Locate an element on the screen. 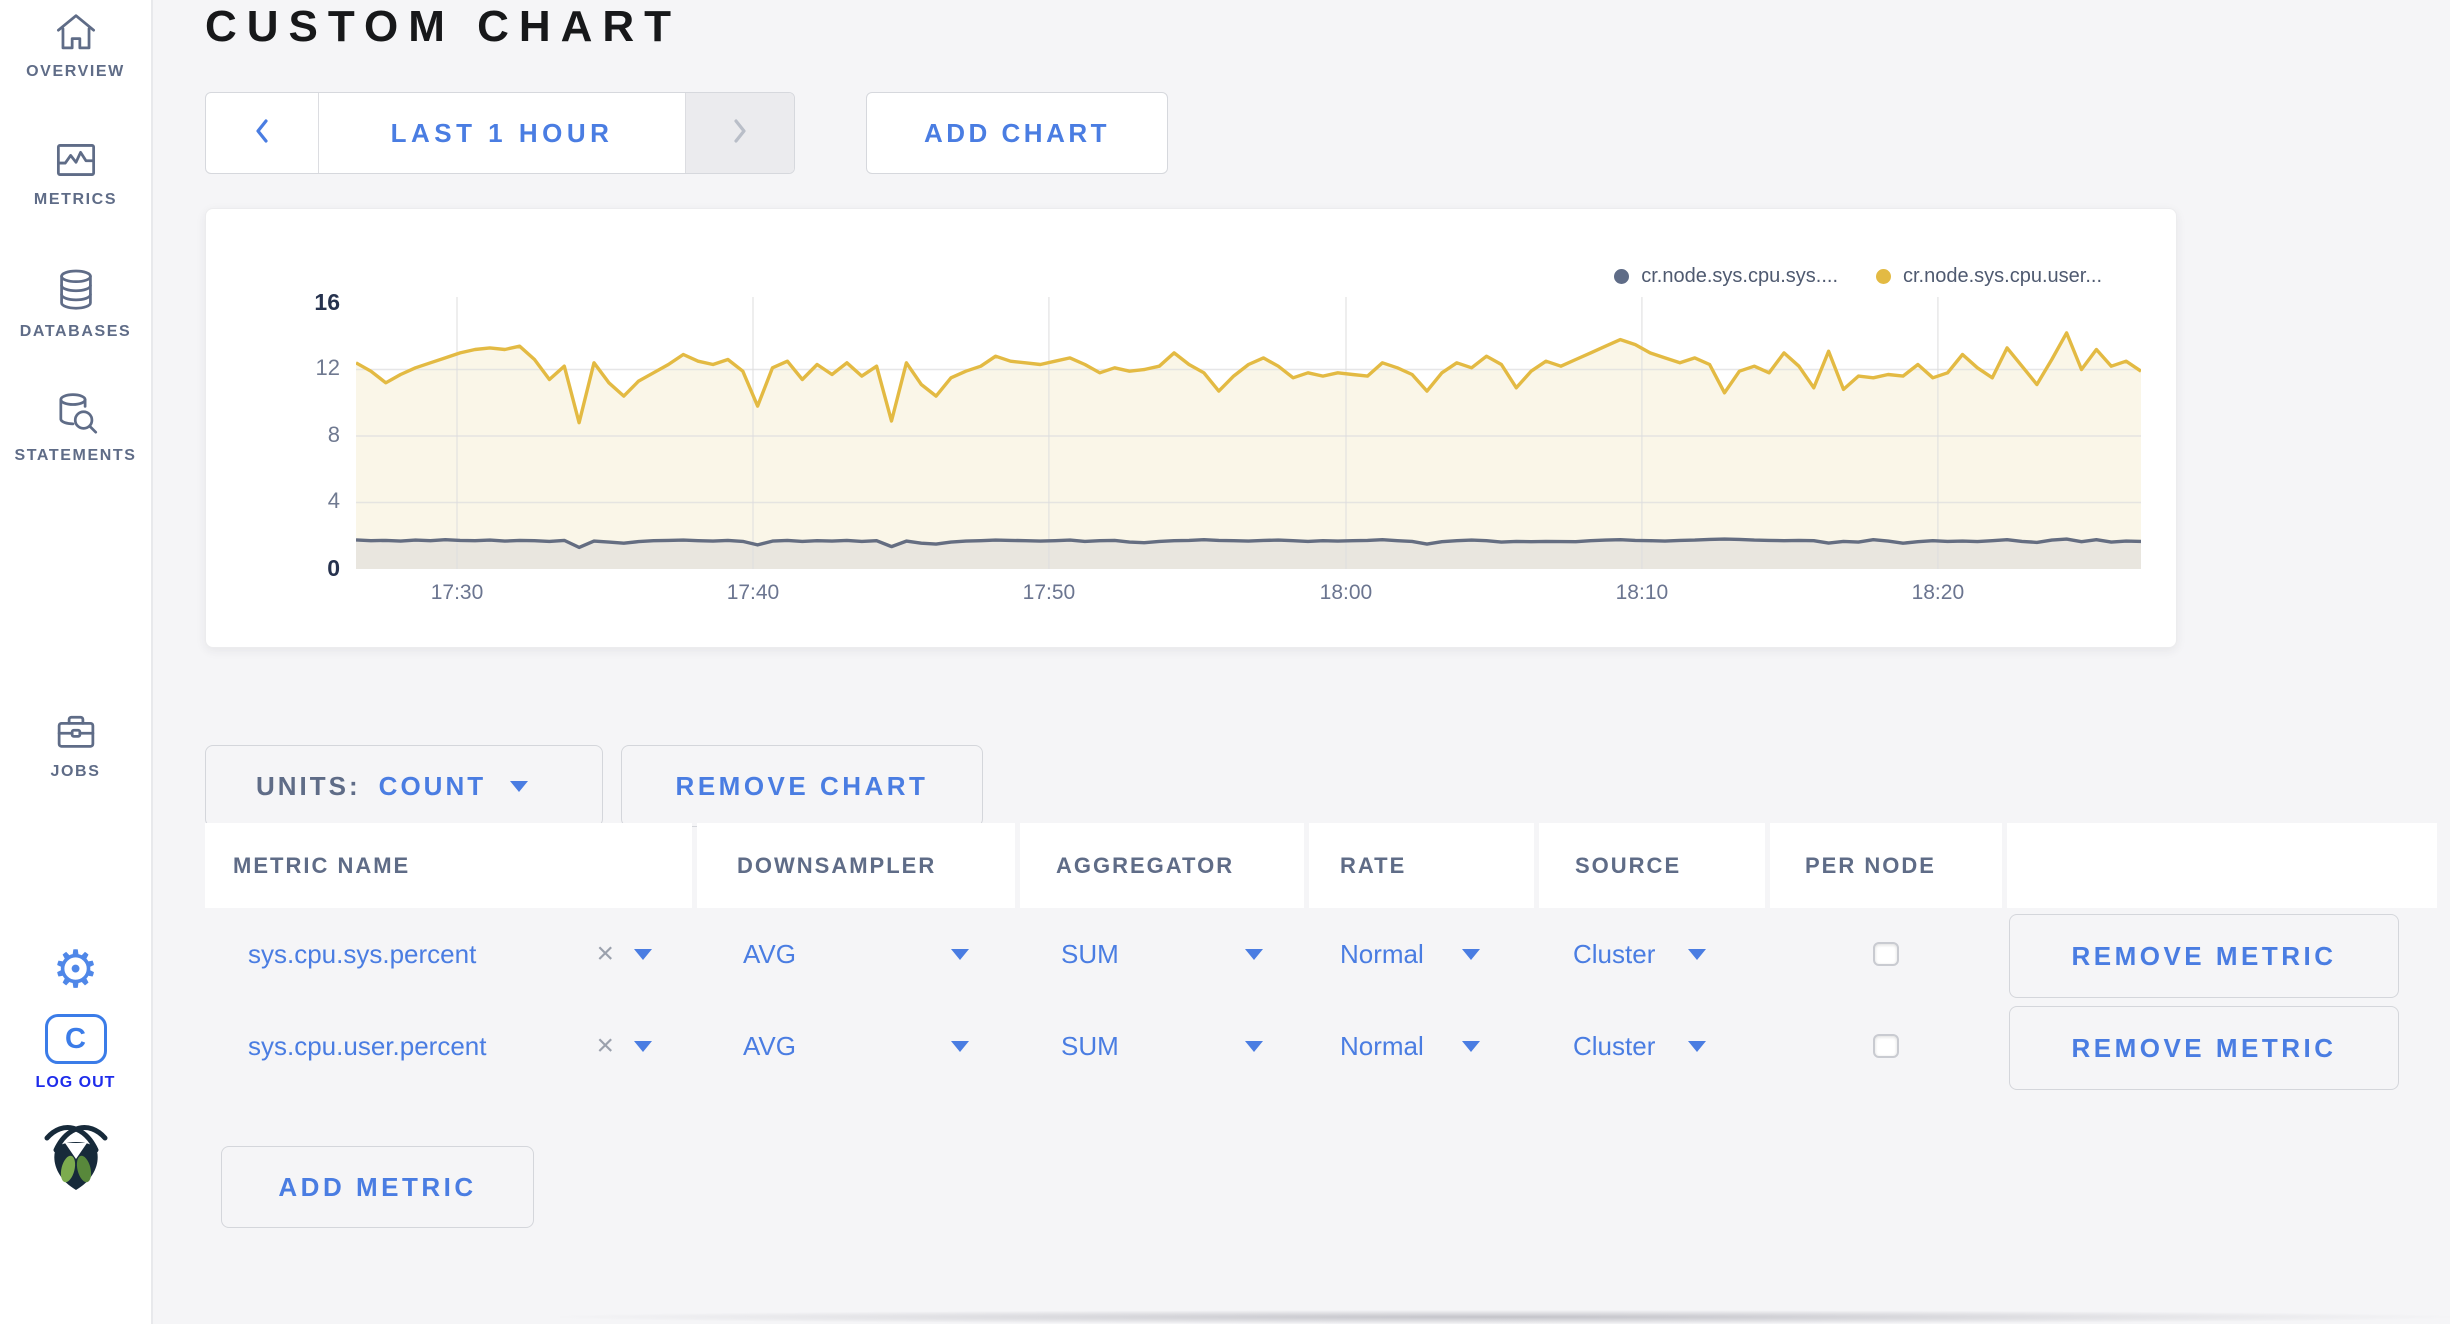 The image size is (2450, 1324). add-metric-button: ADD METRIC is located at coordinates (377, 1187).